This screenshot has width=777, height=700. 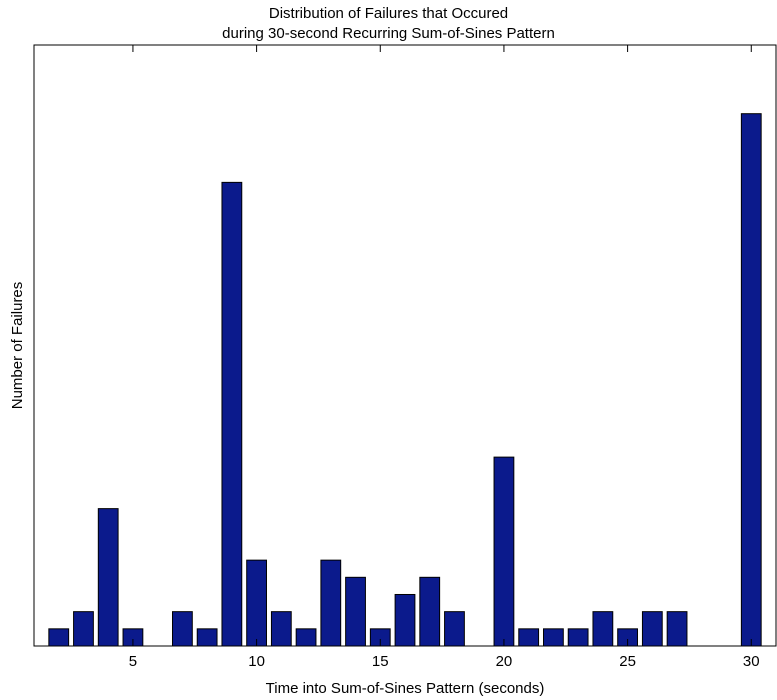 I want to click on x-tick-label-5: 5, so click(x=133, y=661).